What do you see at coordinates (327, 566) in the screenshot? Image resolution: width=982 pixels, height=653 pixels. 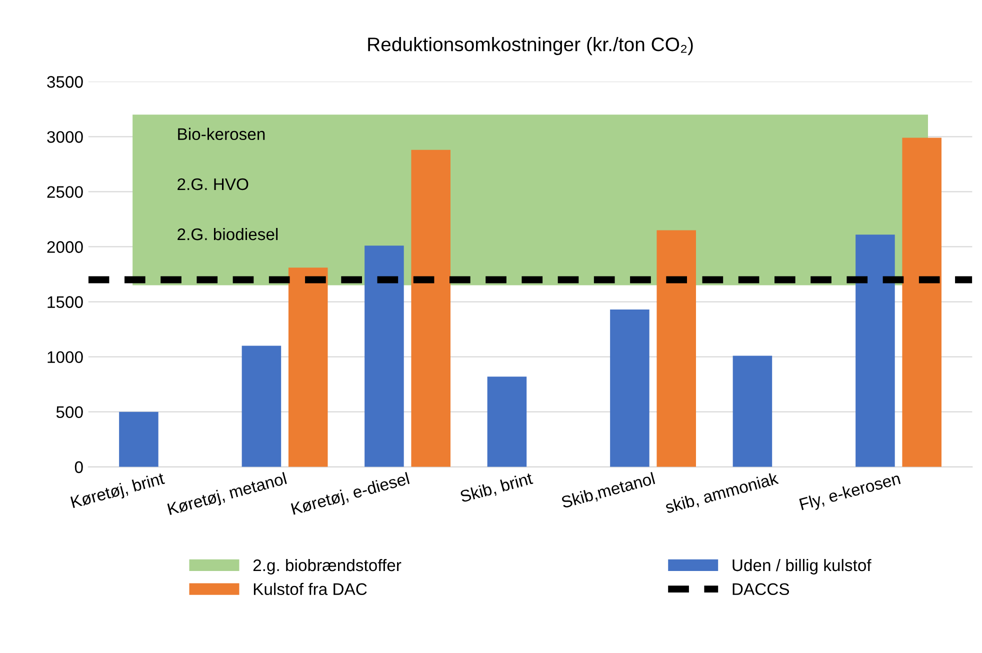 I see `legend-label: 2.g. biobrændstoffer` at bounding box center [327, 566].